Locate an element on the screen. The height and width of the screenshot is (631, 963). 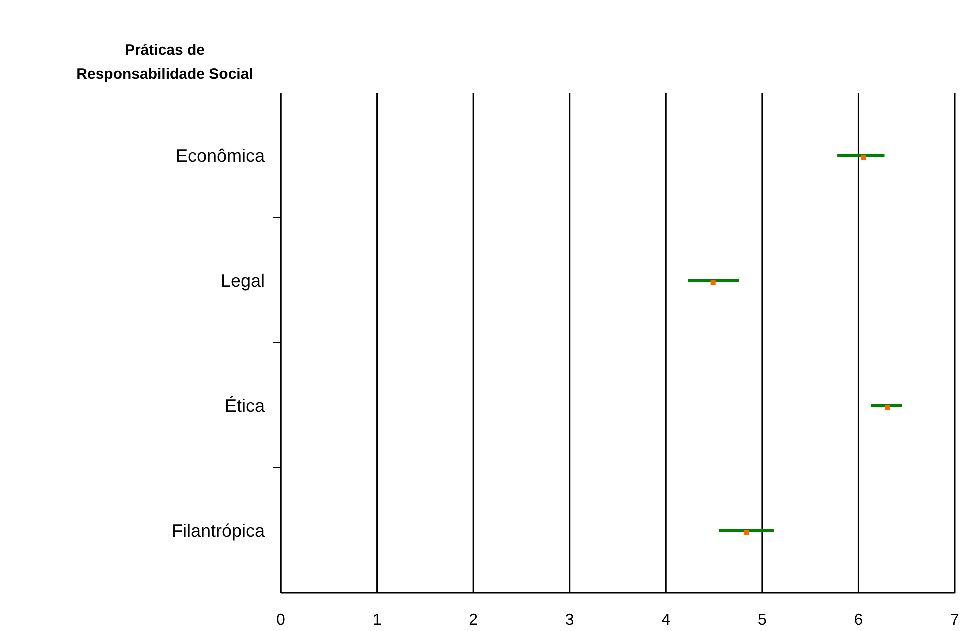
y-axis-title: Práticas de Responsabilidade Social is located at coordinates (165, 62).